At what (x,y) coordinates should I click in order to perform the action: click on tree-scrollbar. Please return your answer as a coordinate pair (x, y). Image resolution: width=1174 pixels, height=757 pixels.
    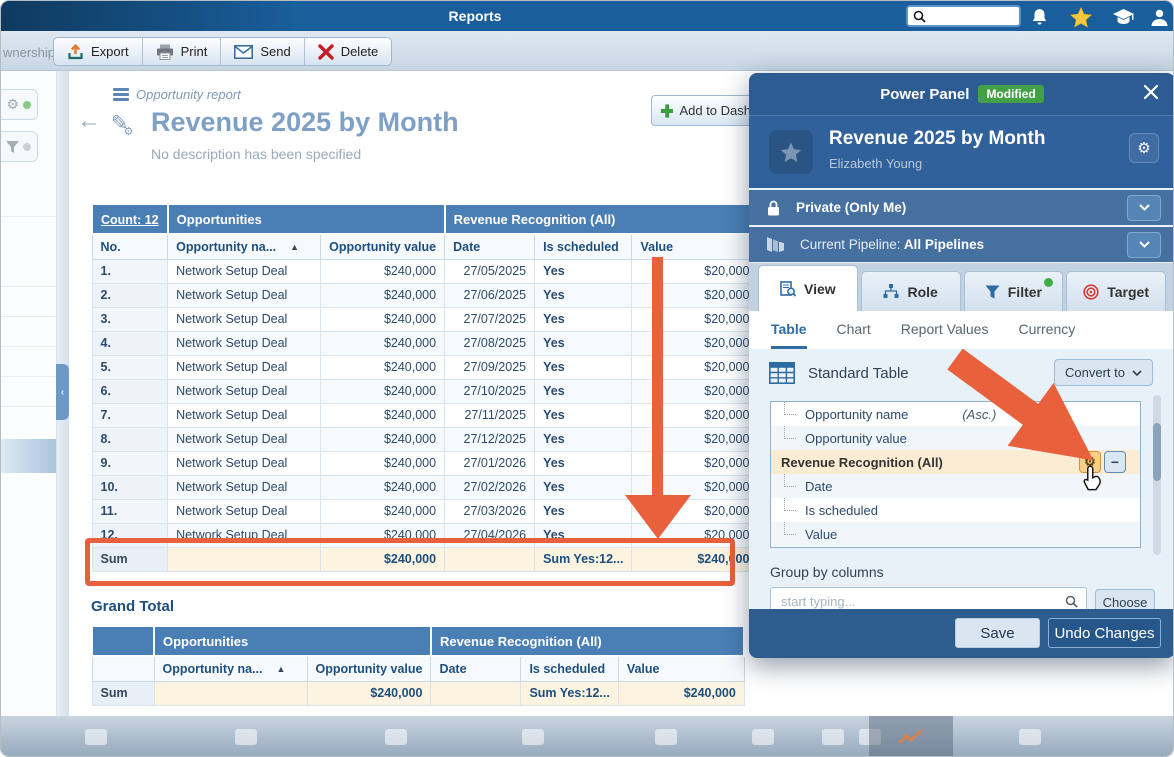
    Looking at the image, I should click on (1157, 475).